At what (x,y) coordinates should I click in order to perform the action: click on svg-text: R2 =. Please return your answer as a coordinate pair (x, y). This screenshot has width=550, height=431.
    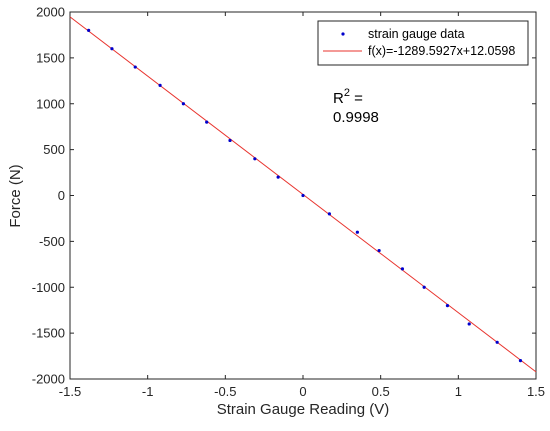
    Looking at the image, I should click on (348, 97).